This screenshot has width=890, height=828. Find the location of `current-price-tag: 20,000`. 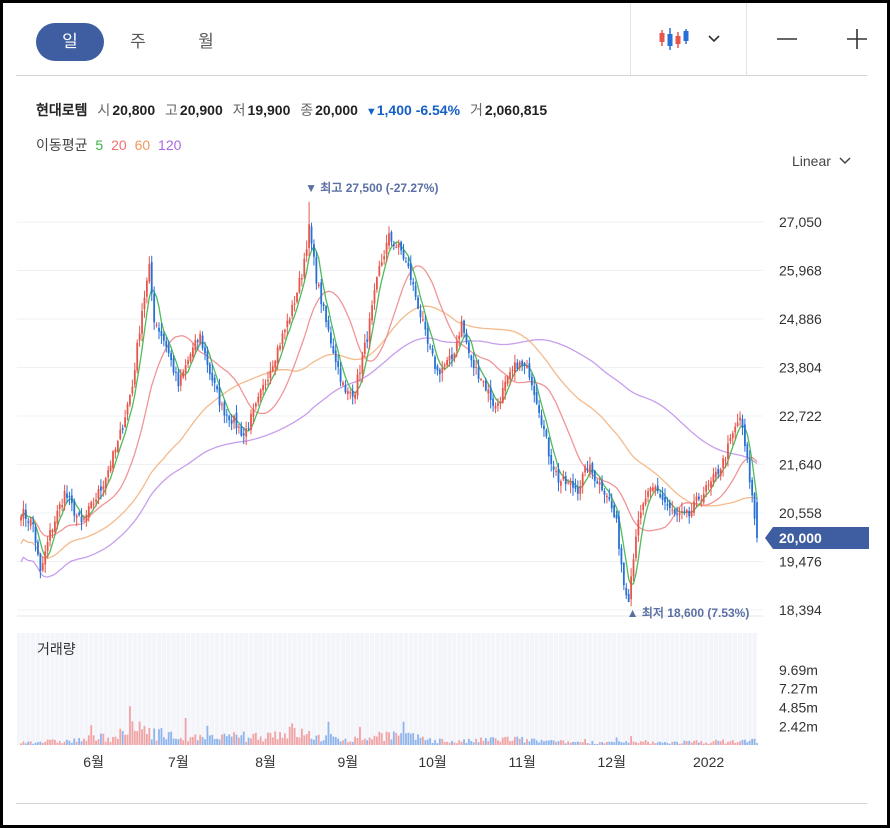

current-price-tag: 20,000 is located at coordinates (817, 538).